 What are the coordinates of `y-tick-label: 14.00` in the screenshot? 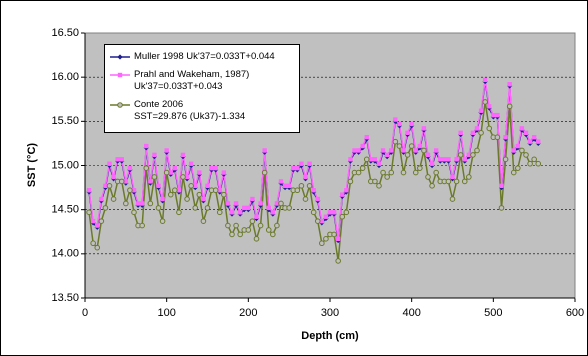 It's located at (65, 254).